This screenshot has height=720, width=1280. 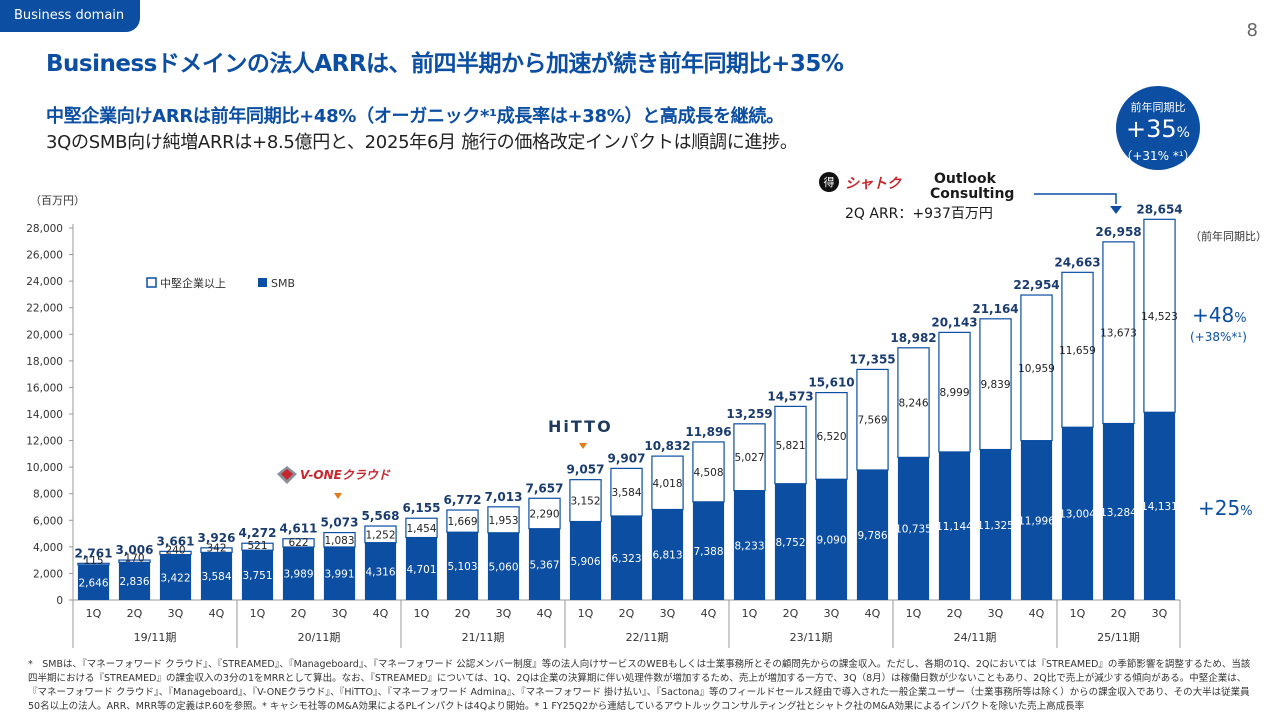 I want to click on bar-total-label: 5,073, so click(x=340, y=523).